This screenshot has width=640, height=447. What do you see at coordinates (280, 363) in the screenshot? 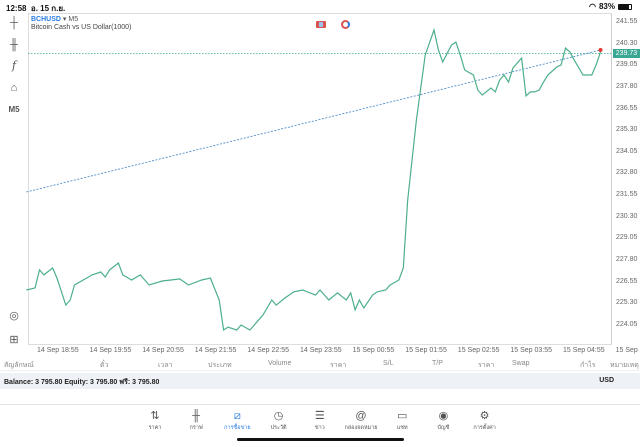
I see `column-header: Volume` at bounding box center [280, 363].